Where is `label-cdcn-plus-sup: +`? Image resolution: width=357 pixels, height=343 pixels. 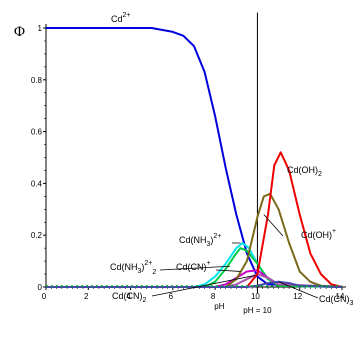
label-cdcn-plus-sup: + is located at coordinates (209, 263).